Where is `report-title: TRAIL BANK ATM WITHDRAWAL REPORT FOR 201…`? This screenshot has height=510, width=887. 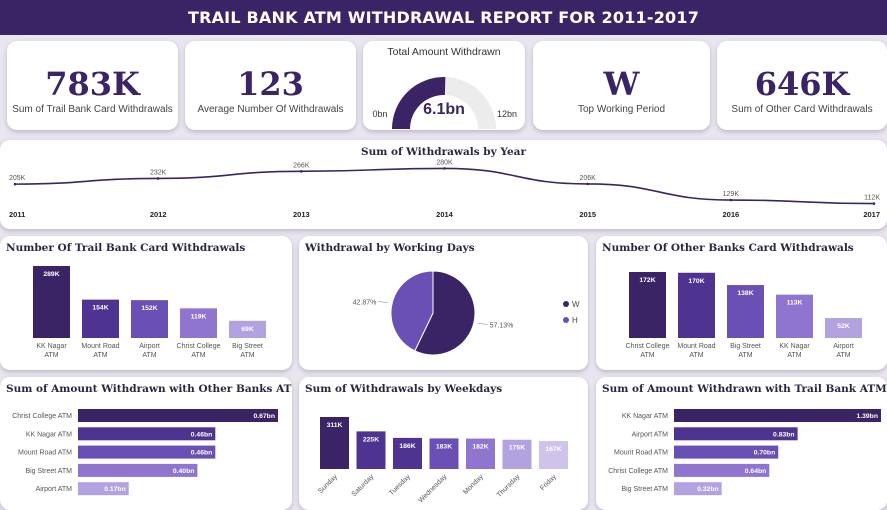 report-title: TRAIL BANK ATM WITHDRAWAL REPORT FOR 201… is located at coordinates (443, 17).